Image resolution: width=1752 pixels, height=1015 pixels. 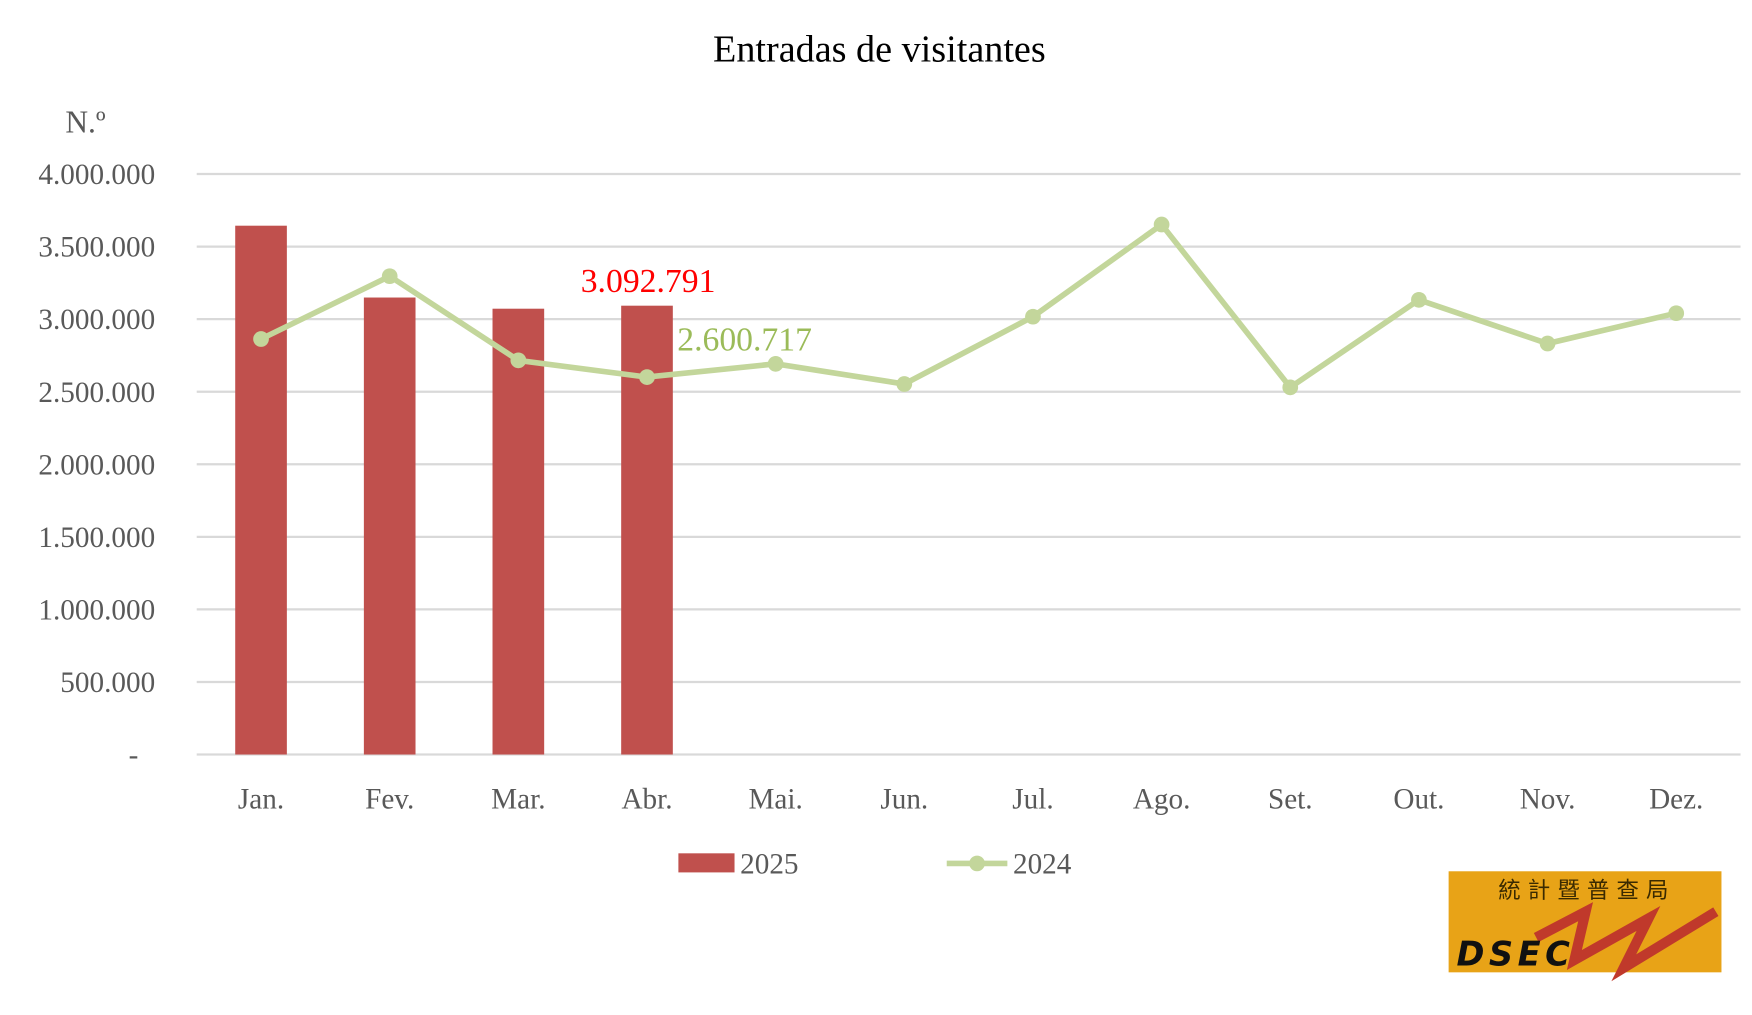 What do you see at coordinates (96, 610) in the screenshot?
I see `y-tick-label: 1.000.000` at bounding box center [96, 610].